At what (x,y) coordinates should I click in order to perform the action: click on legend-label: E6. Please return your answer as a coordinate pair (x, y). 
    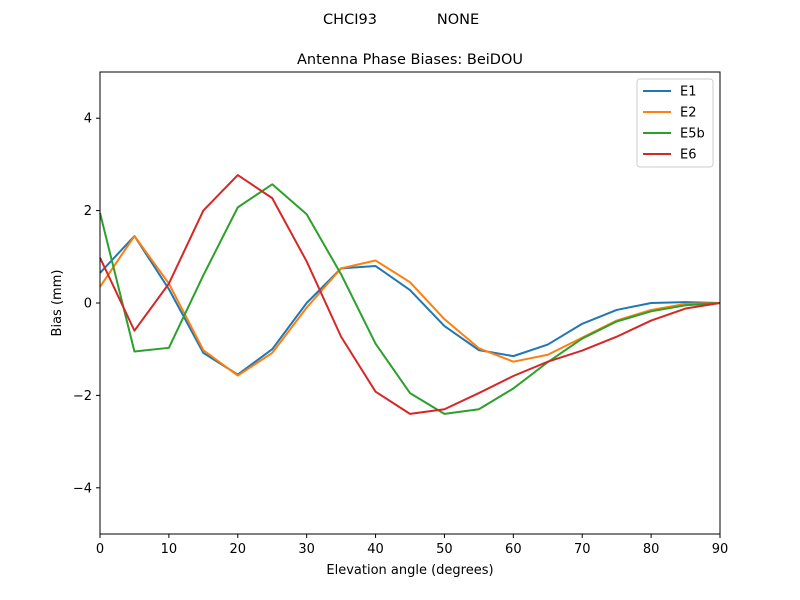
    Looking at the image, I should click on (688, 155).